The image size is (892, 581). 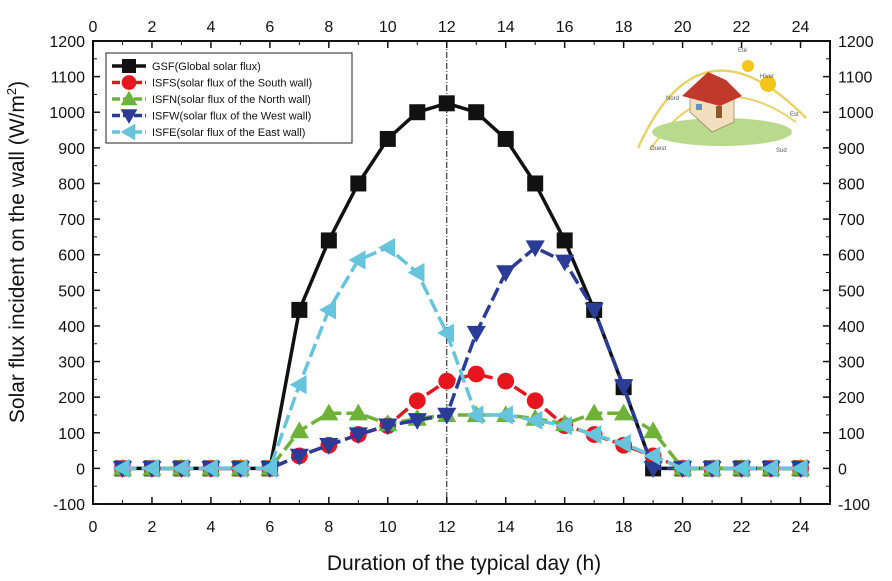 What do you see at coordinates (388, 527) in the screenshot?
I see `x-tick-label-bottom: 10` at bounding box center [388, 527].